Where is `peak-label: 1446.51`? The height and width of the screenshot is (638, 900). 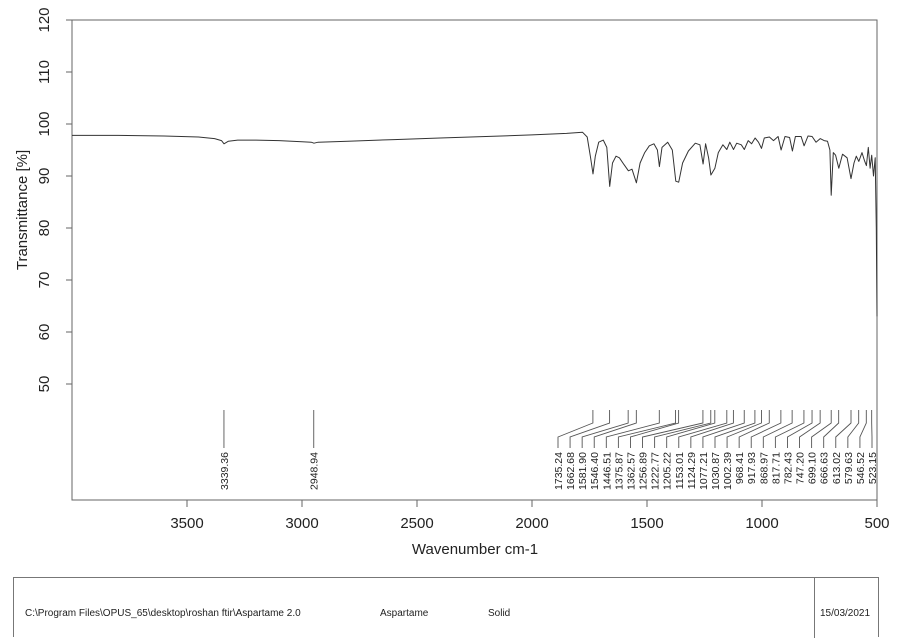
peak-label: 1446.51 is located at coordinates (607, 471).